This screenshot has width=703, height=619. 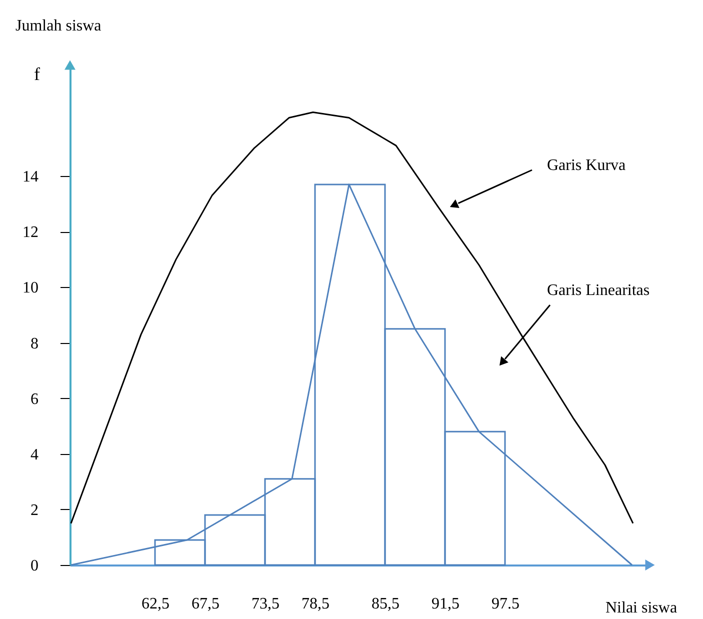 I want to click on y-tick-label: 12, so click(x=30, y=233).